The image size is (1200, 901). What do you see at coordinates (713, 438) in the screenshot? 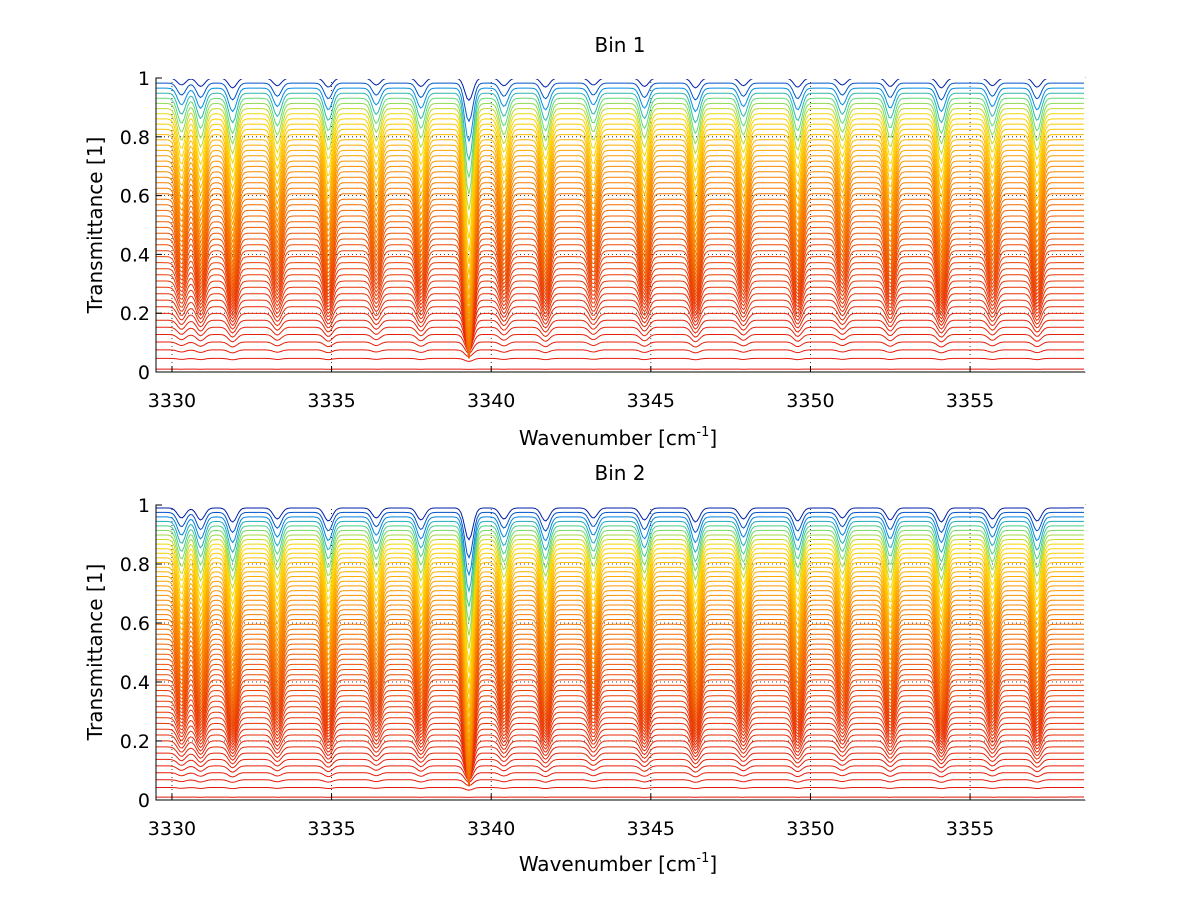
I see `x-axis-label-end: ]` at bounding box center [713, 438].